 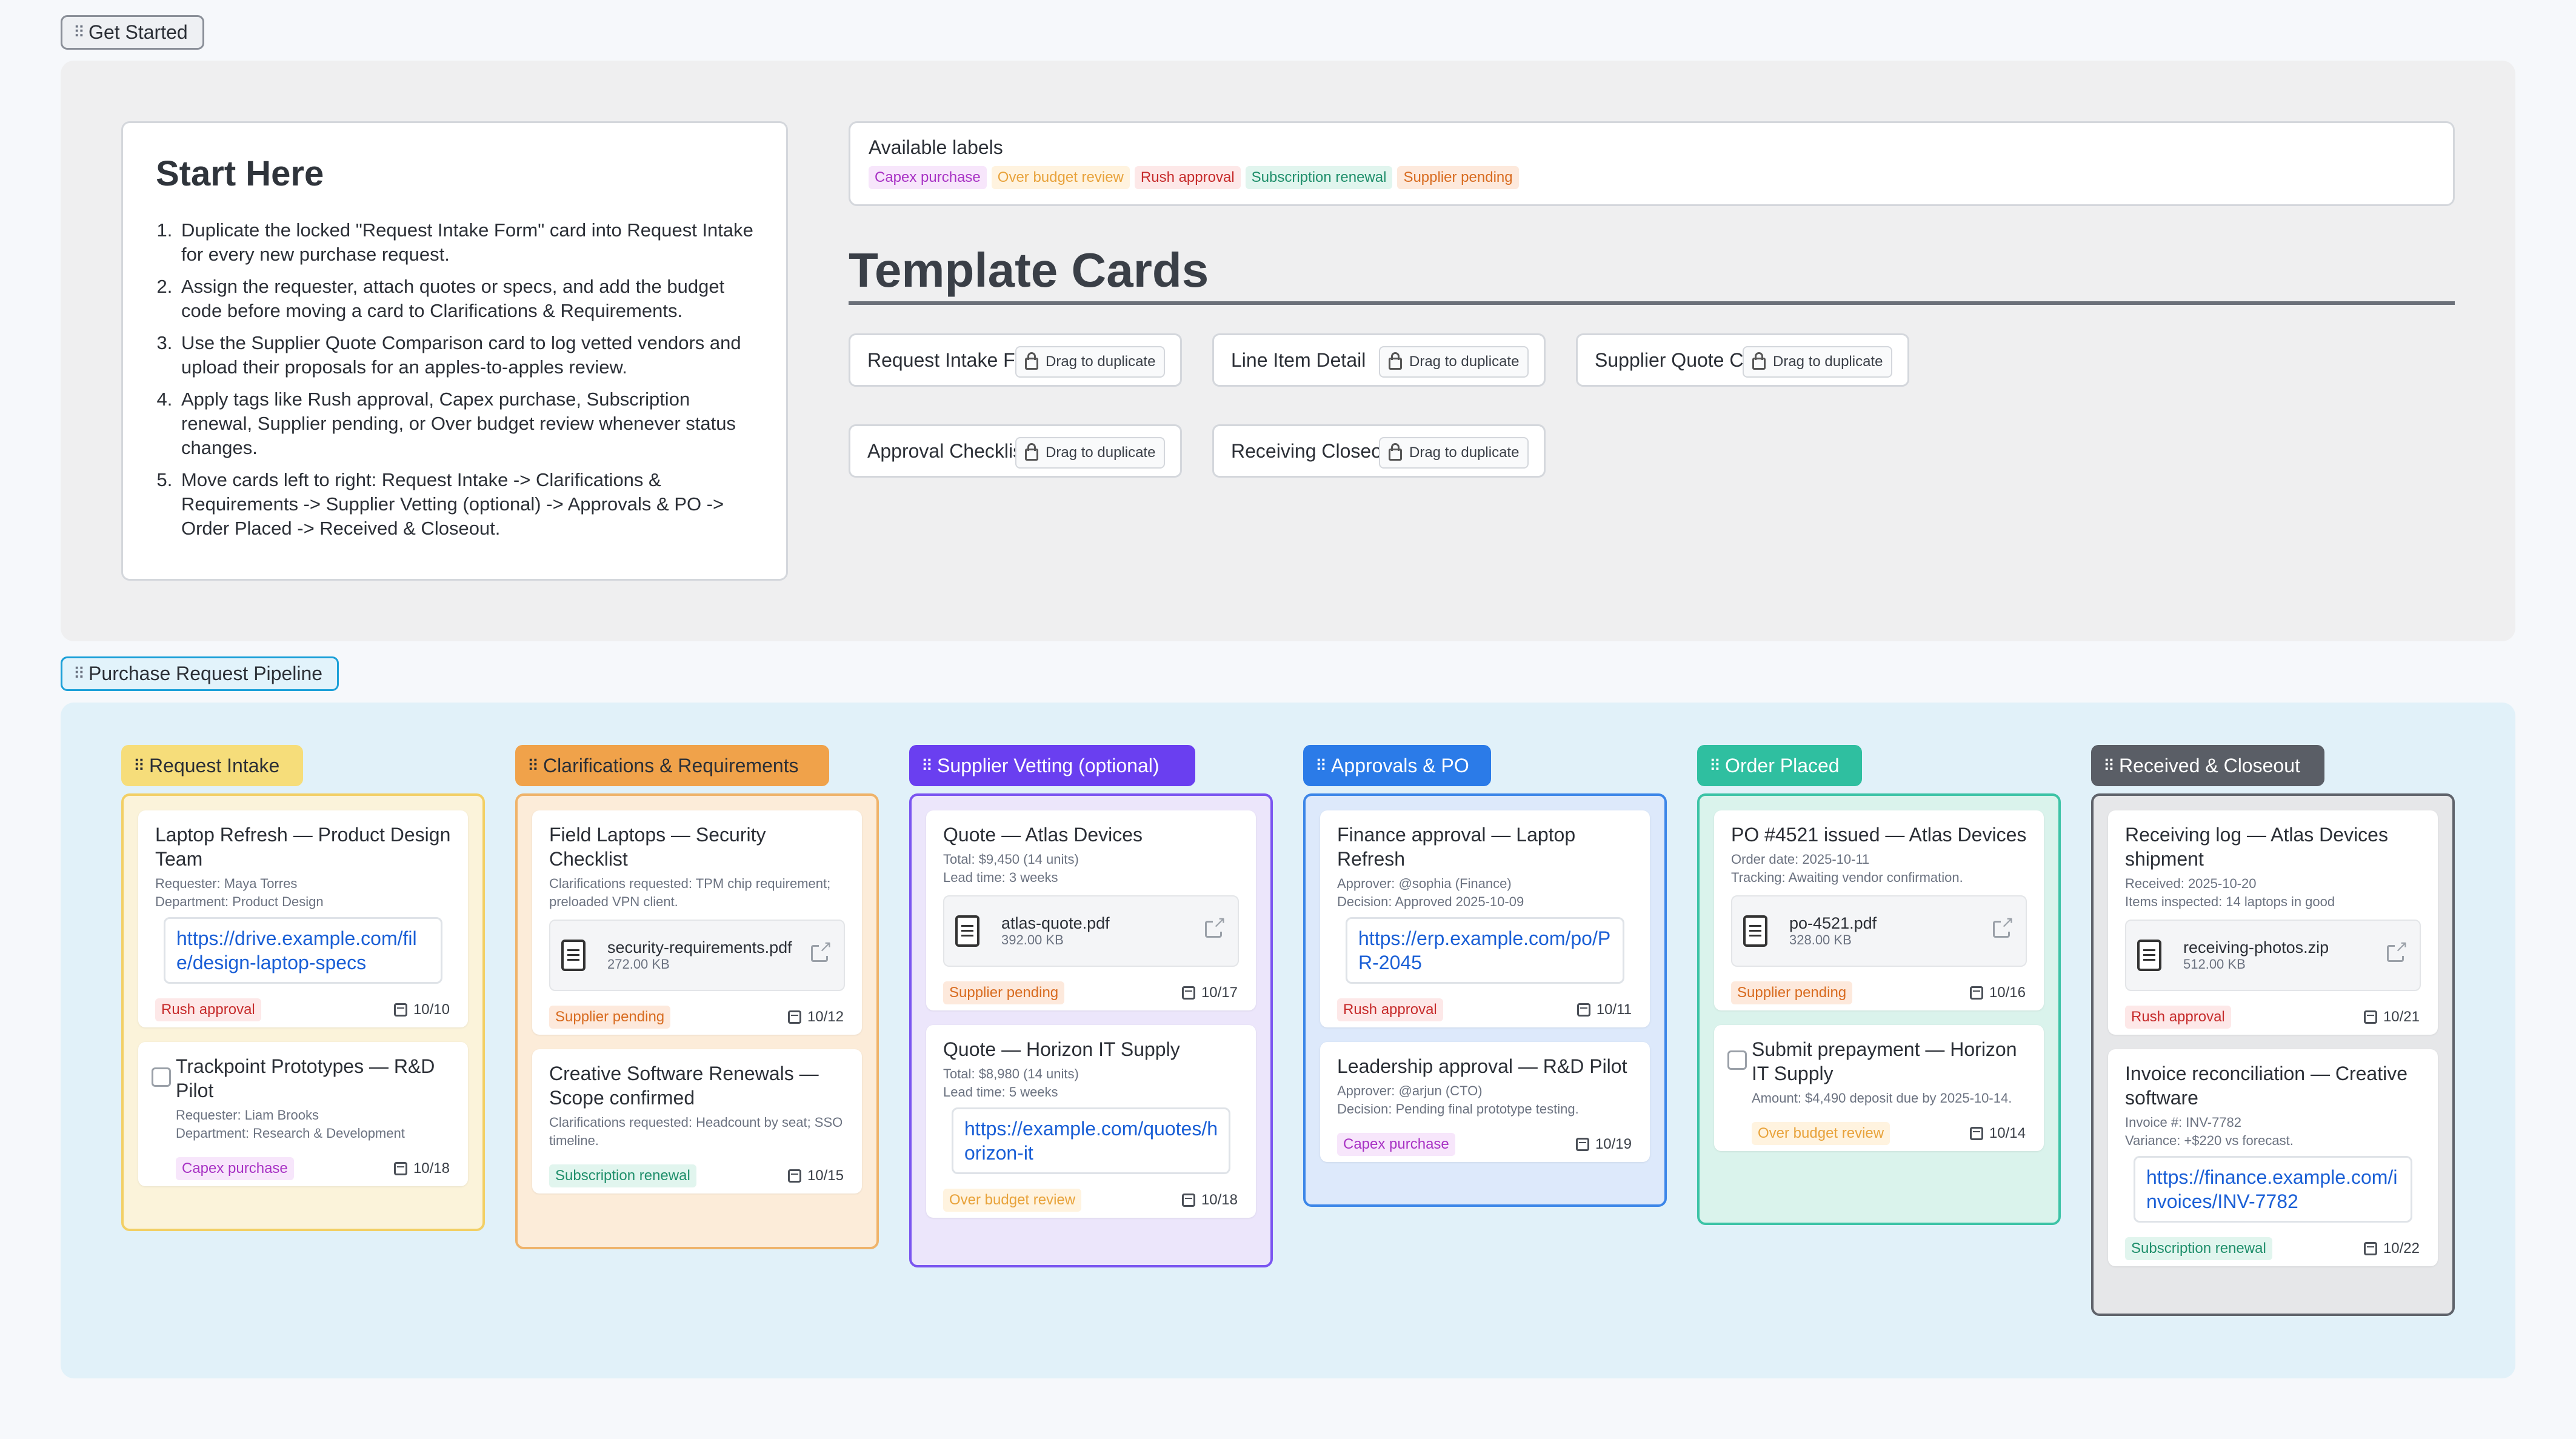 What do you see at coordinates (2007, 1133) in the screenshot?
I see `due-date-text: 10/14` at bounding box center [2007, 1133].